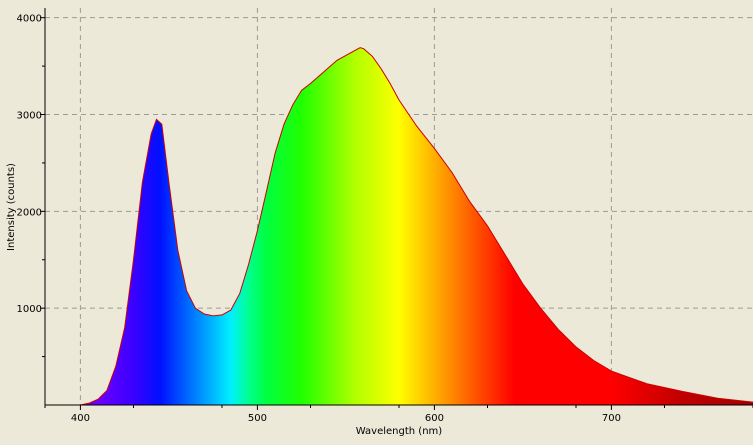 The width and height of the screenshot is (753, 445). Describe the element at coordinates (80, 418) in the screenshot. I see `x-tick-label: 400` at that location.